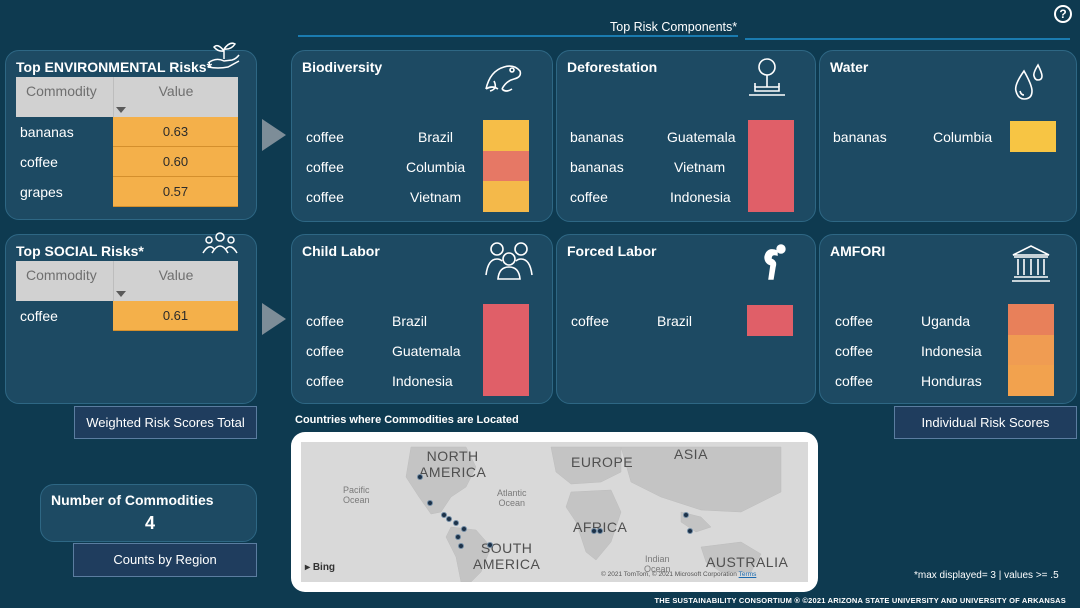 The height and width of the screenshot is (608, 1080). Describe the element at coordinates (1063, 14) in the screenshot. I see `help-icon: ?` at that location.